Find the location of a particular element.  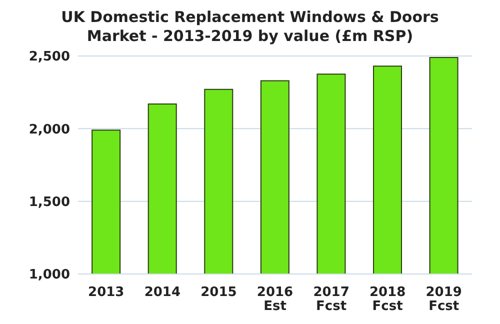

x-tick-label: 2013 is located at coordinates (106, 292).